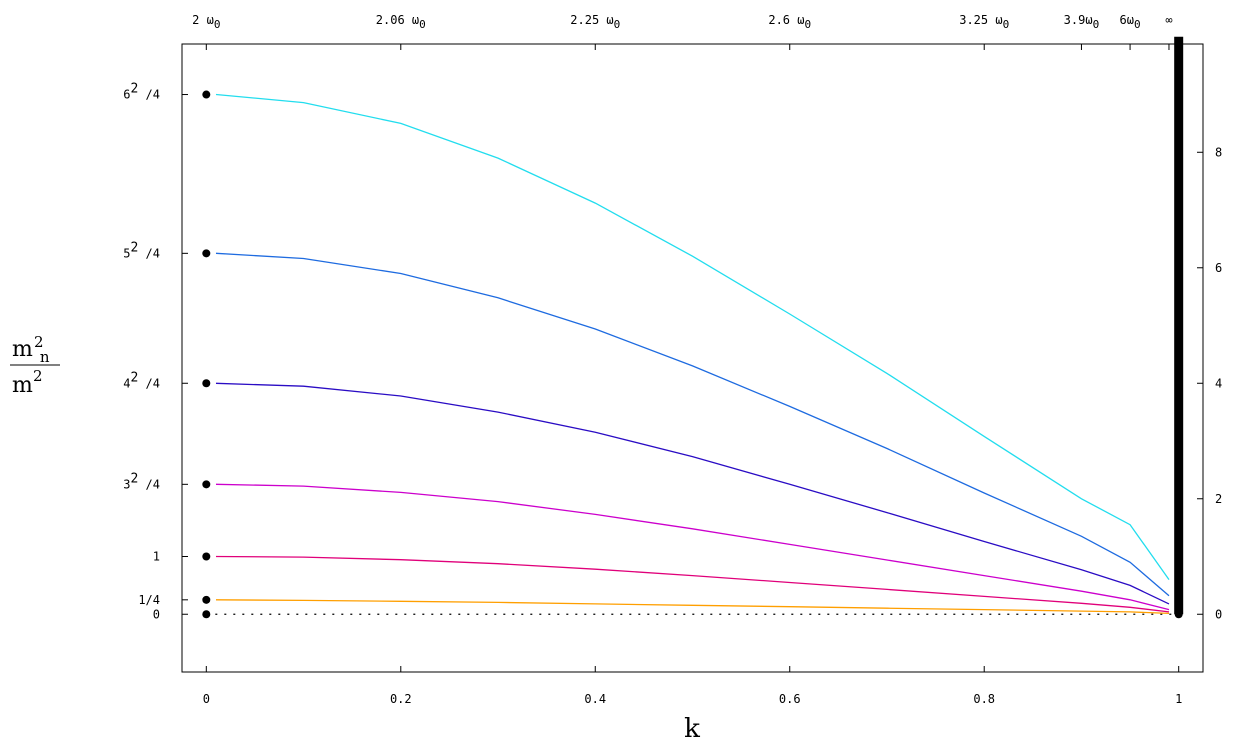  What do you see at coordinates (984, 699) in the screenshot?
I see `x-tick-label-4: 0.8` at bounding box center [984, 699].